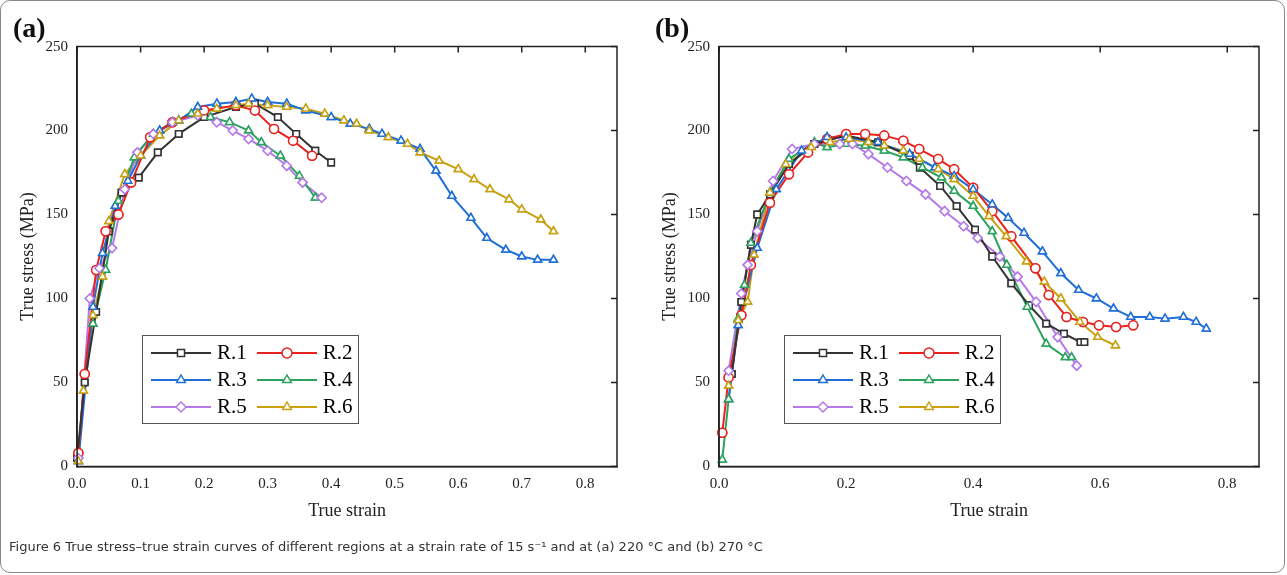 This screenshot has height=575, width=1287. I want to click on caption: Figure 6 True stress–true strain curves of different regions at a strain rate of 15 s⁻¹ and at (a) 220 °C and (b) 270 °C, so click(386, 546).